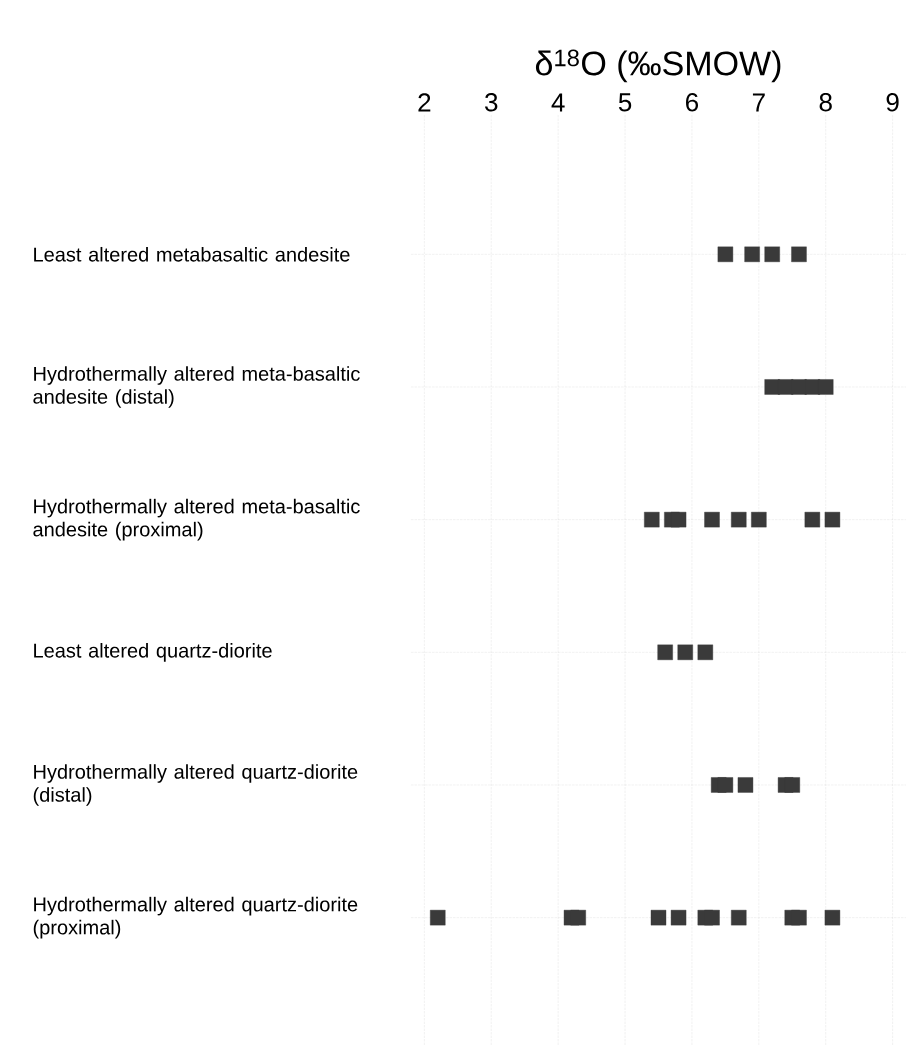  I want to click on x-tick-label: 4, so click(558, 102).